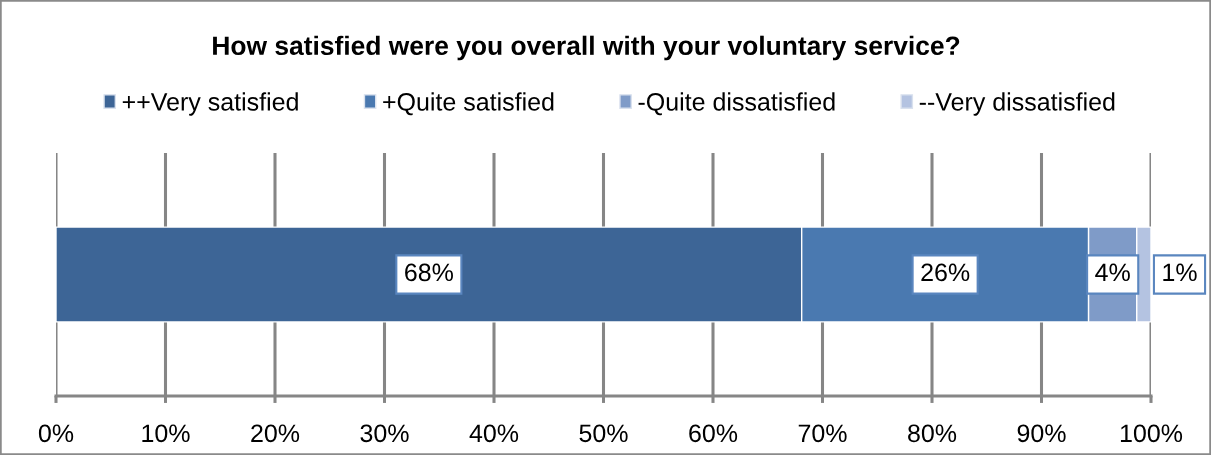  I want to click on data-label: 26%, so click(945, 272).